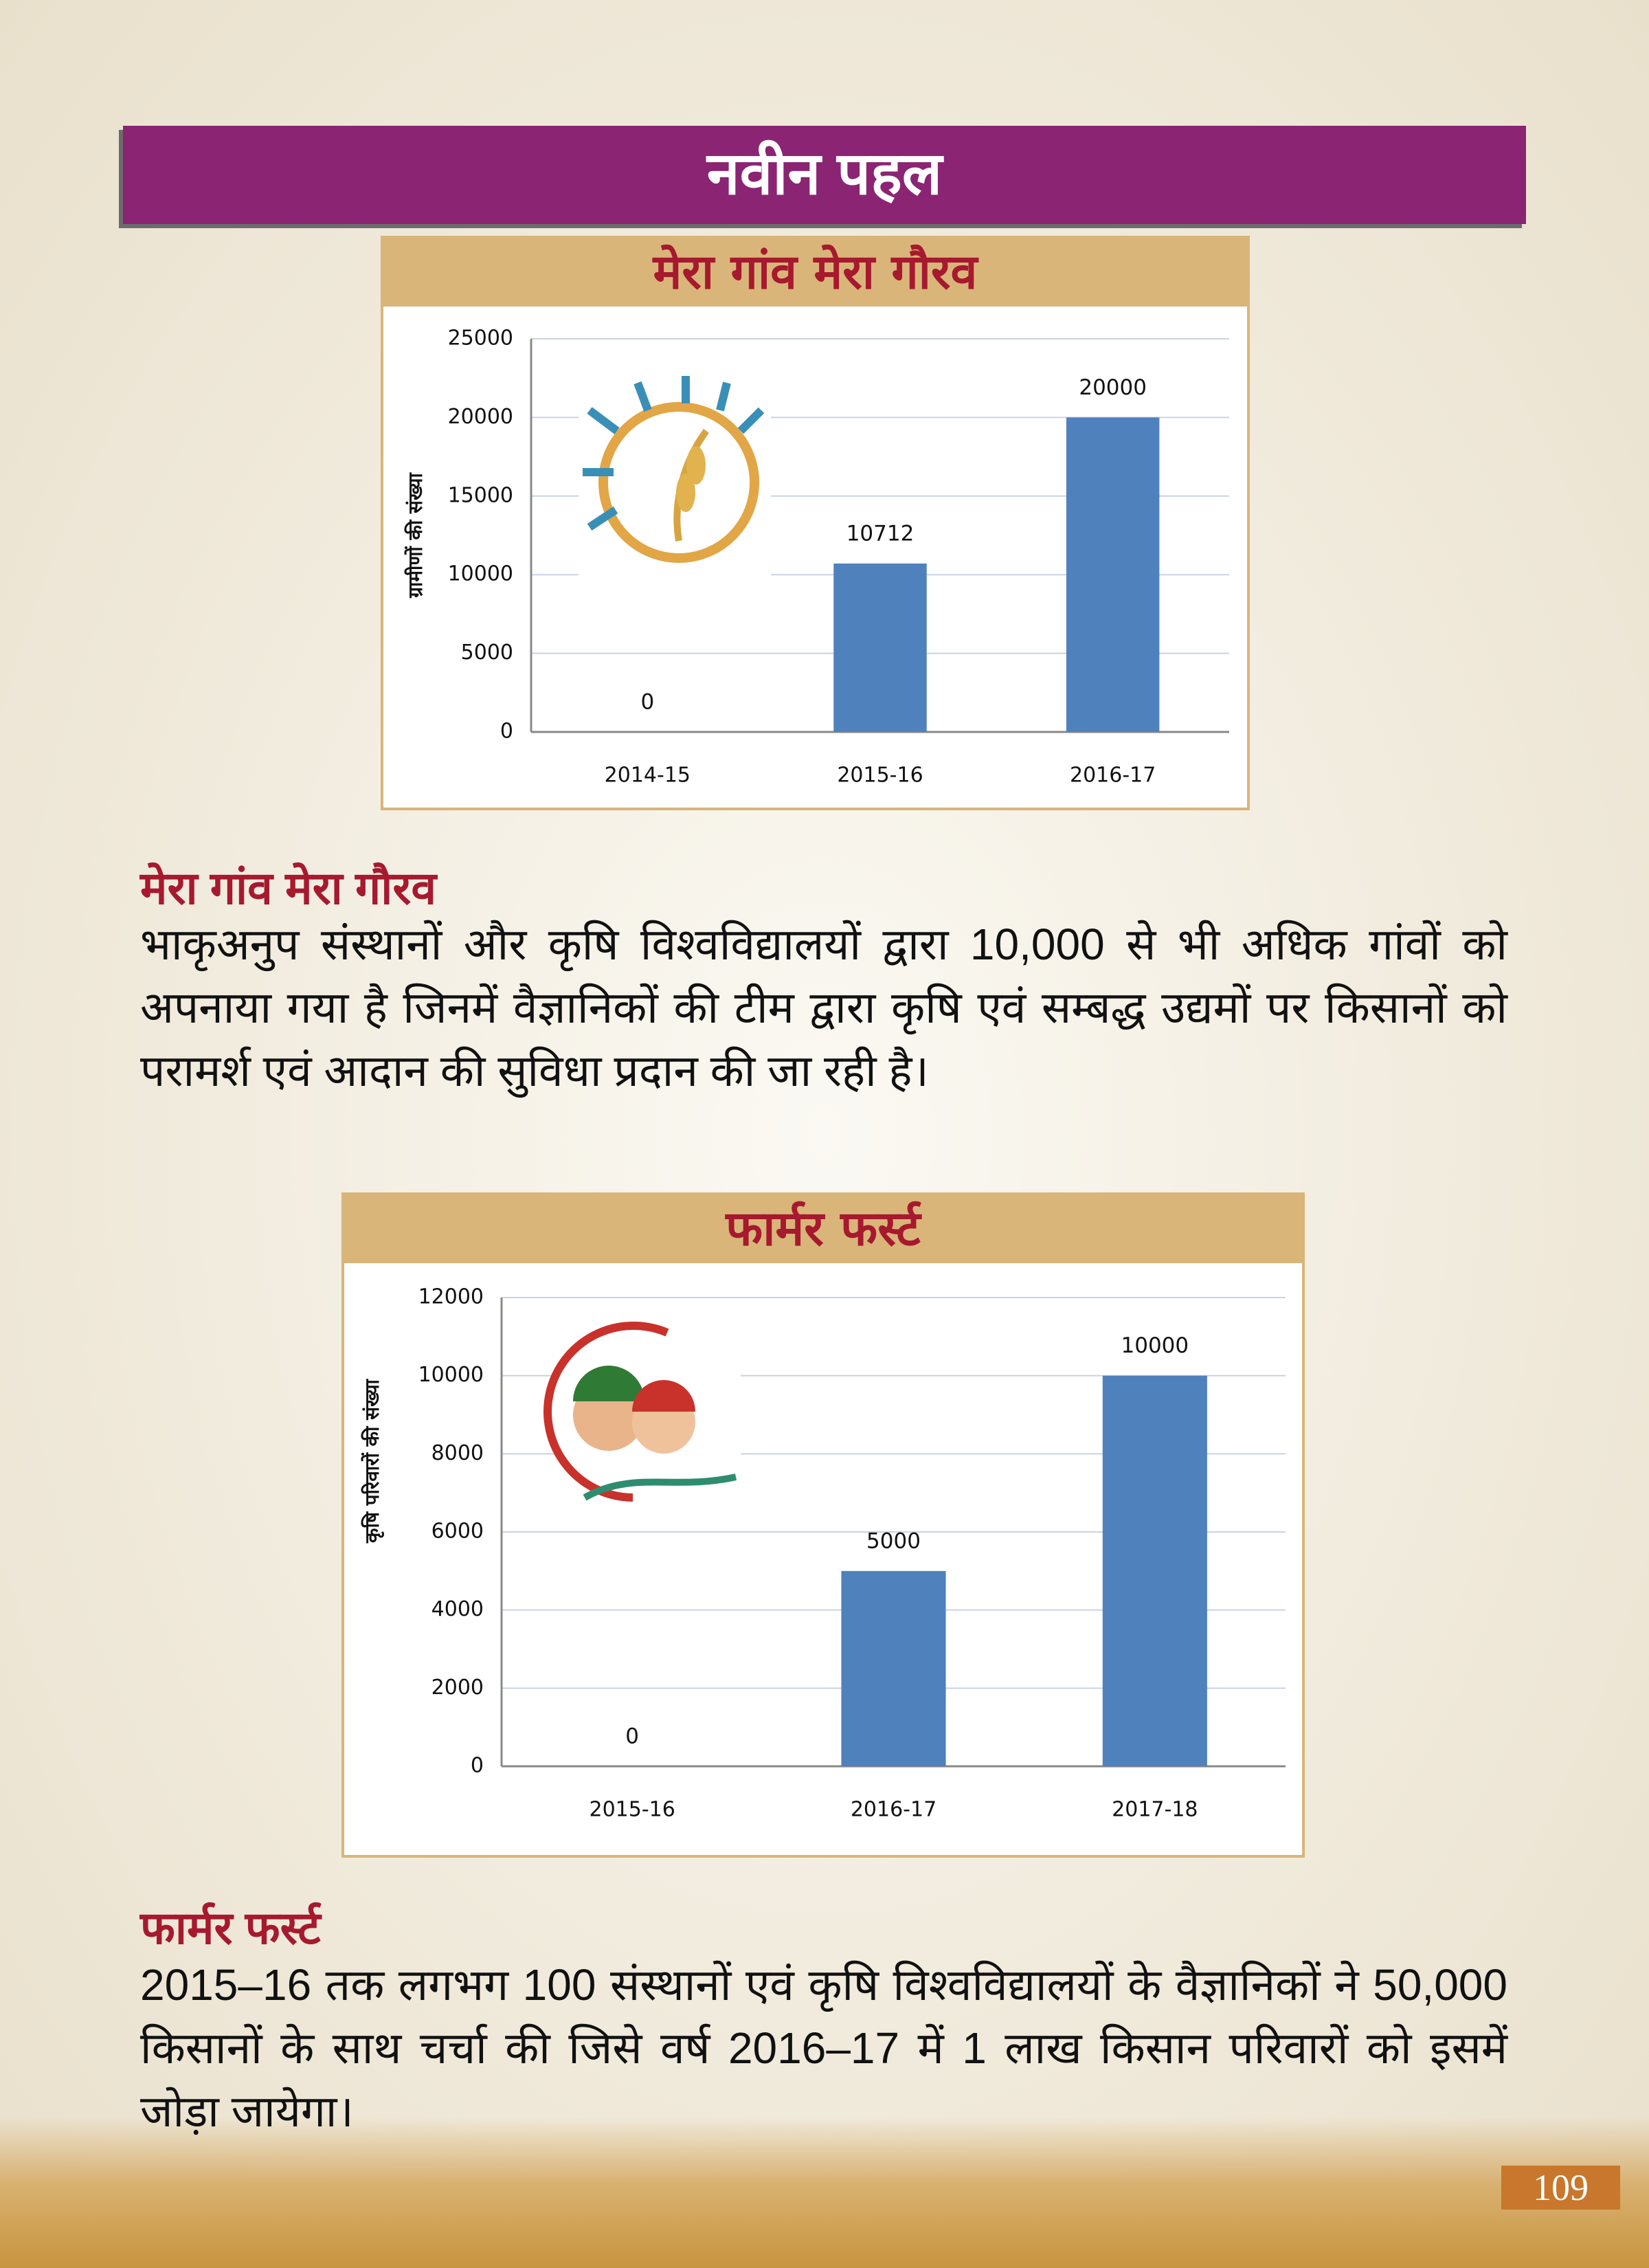 The image size is (1649, 2268). I want to click on y-tick-label: 12000, so click(451, 1297).